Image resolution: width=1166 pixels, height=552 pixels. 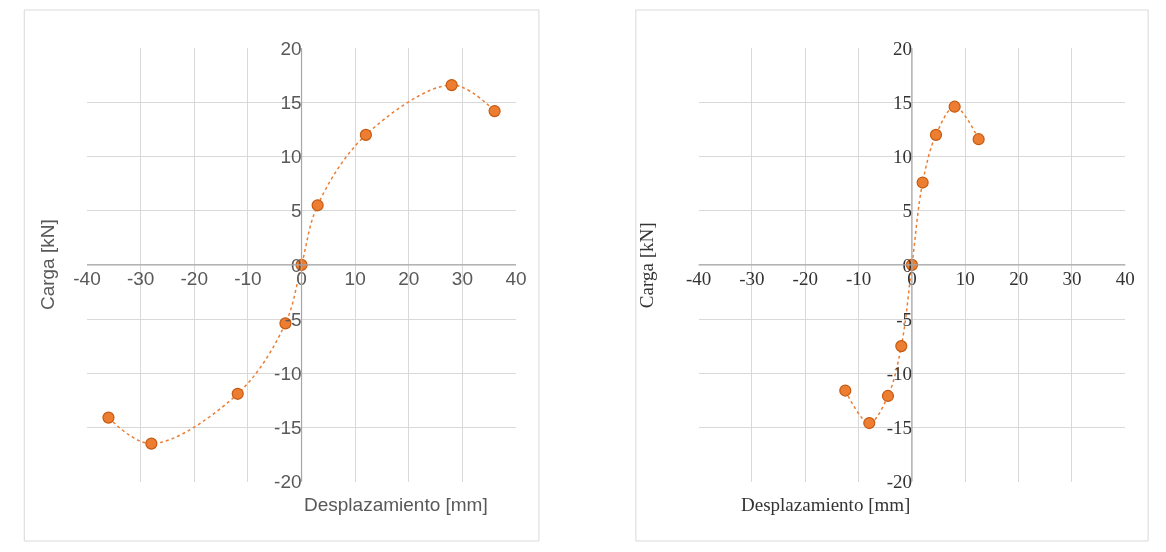 I want to click on y-tick-label: -5, so click(x=904, y=319).